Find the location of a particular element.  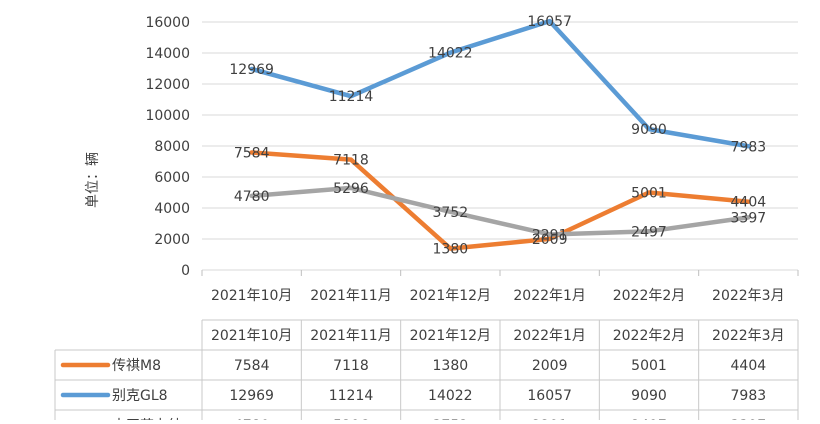

table-cell: 1380 is located at coordinates (451, 366).